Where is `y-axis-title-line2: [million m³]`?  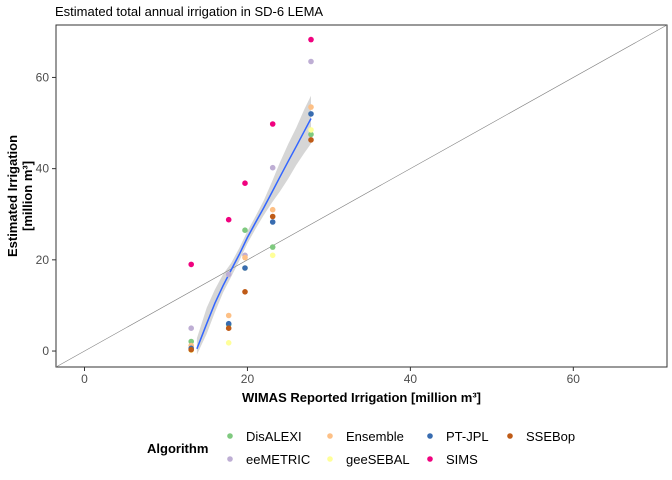
y-axis-title-line2: [million m³] is located at coordinates (27, 196).